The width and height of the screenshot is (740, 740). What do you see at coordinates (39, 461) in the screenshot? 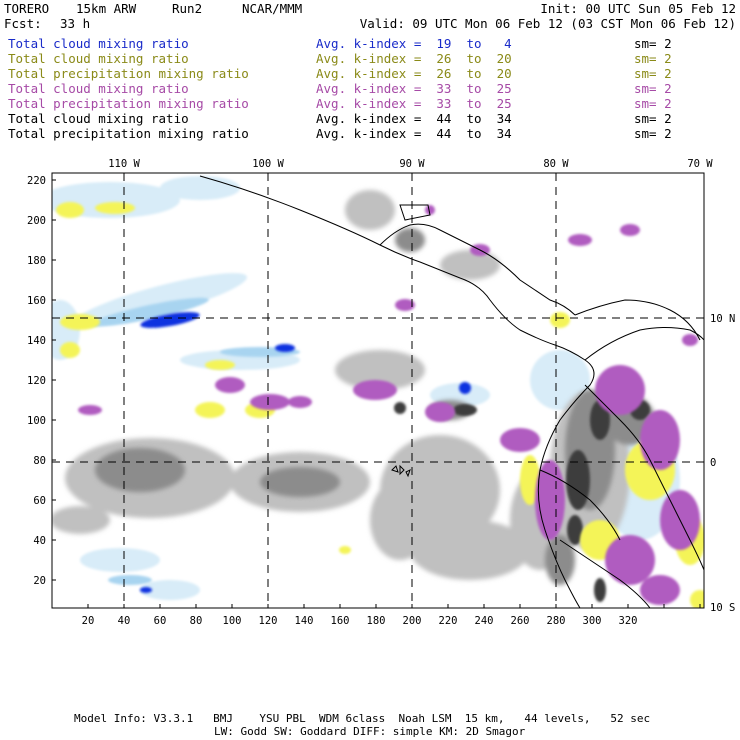
I see `y-tick-label: 80` at bounding box center [39, 461].